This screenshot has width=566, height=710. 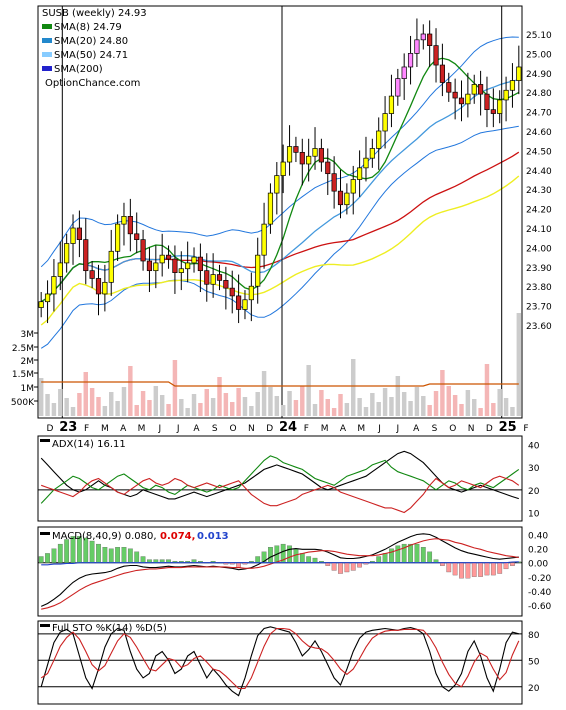 What do you see at coordinates (538, 537) in the screenshot?
I see `macd-tick-label: 0.40` at bounding box center [538, 537].